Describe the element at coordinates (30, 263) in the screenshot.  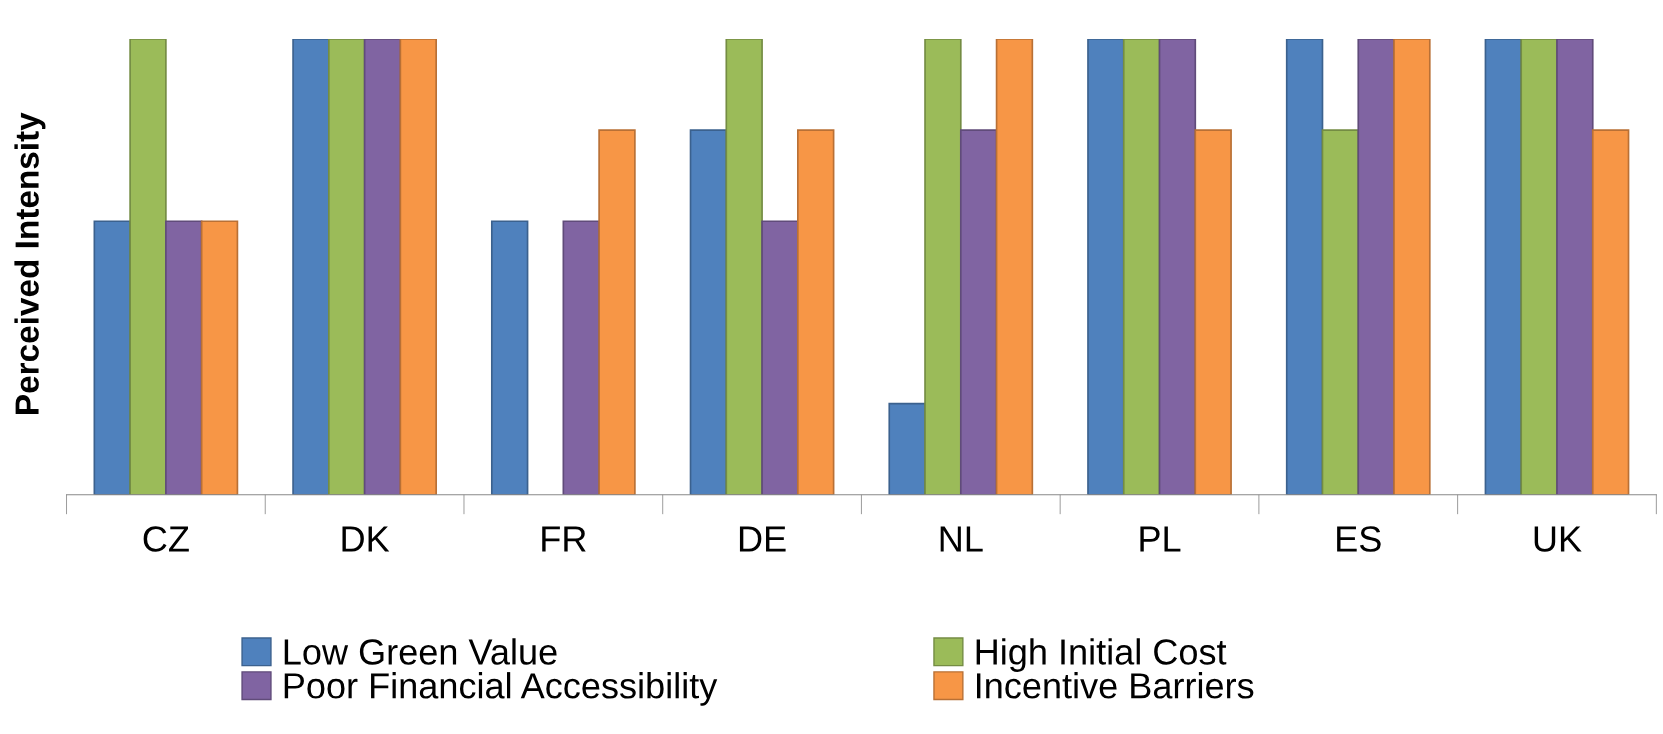
I see `y-axis-title: Perceived Intensity` at that location.